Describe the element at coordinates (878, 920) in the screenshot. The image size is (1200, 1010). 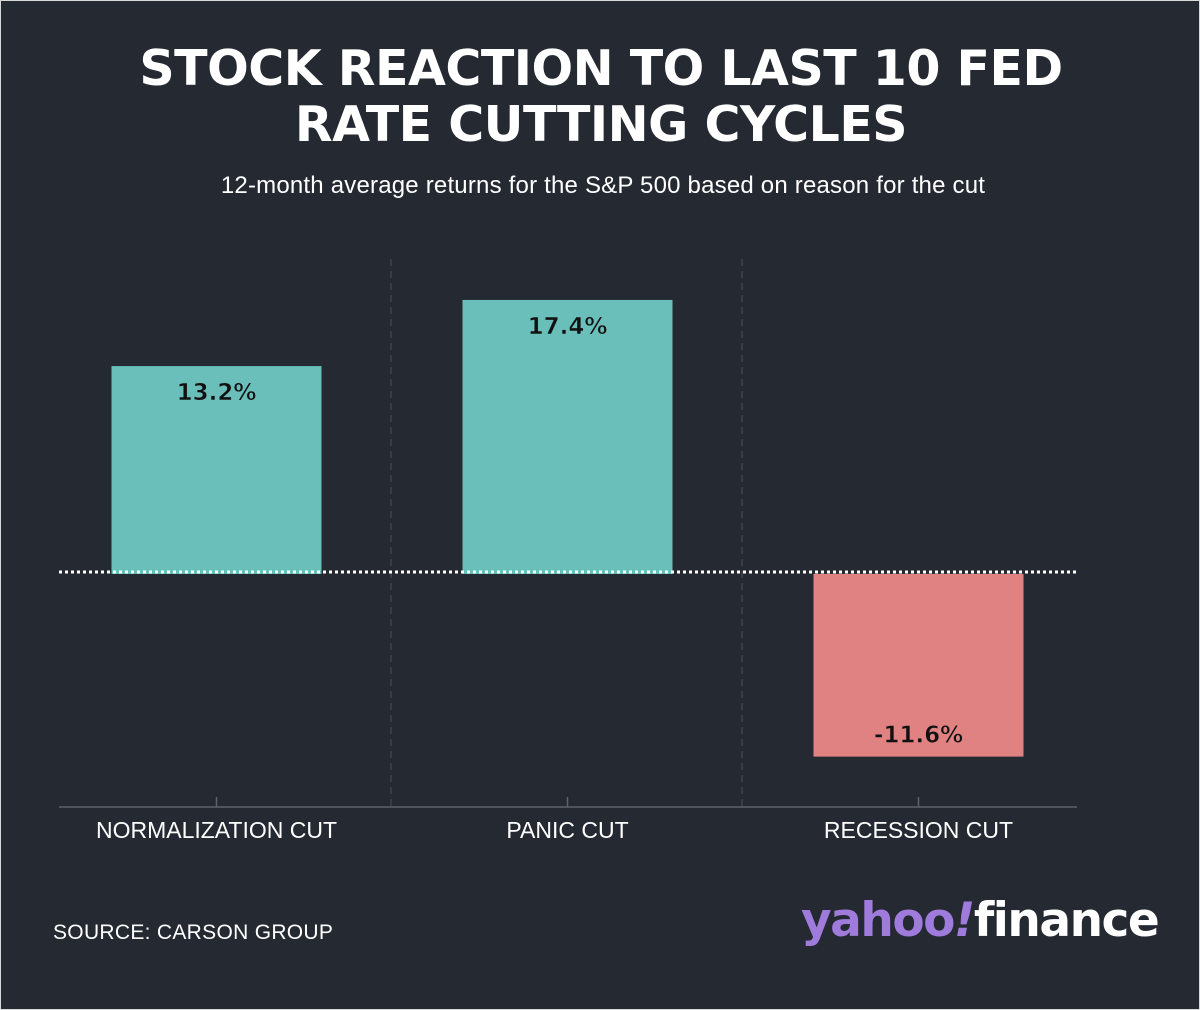
I see `logo-yahoo: yahoo` at that location.